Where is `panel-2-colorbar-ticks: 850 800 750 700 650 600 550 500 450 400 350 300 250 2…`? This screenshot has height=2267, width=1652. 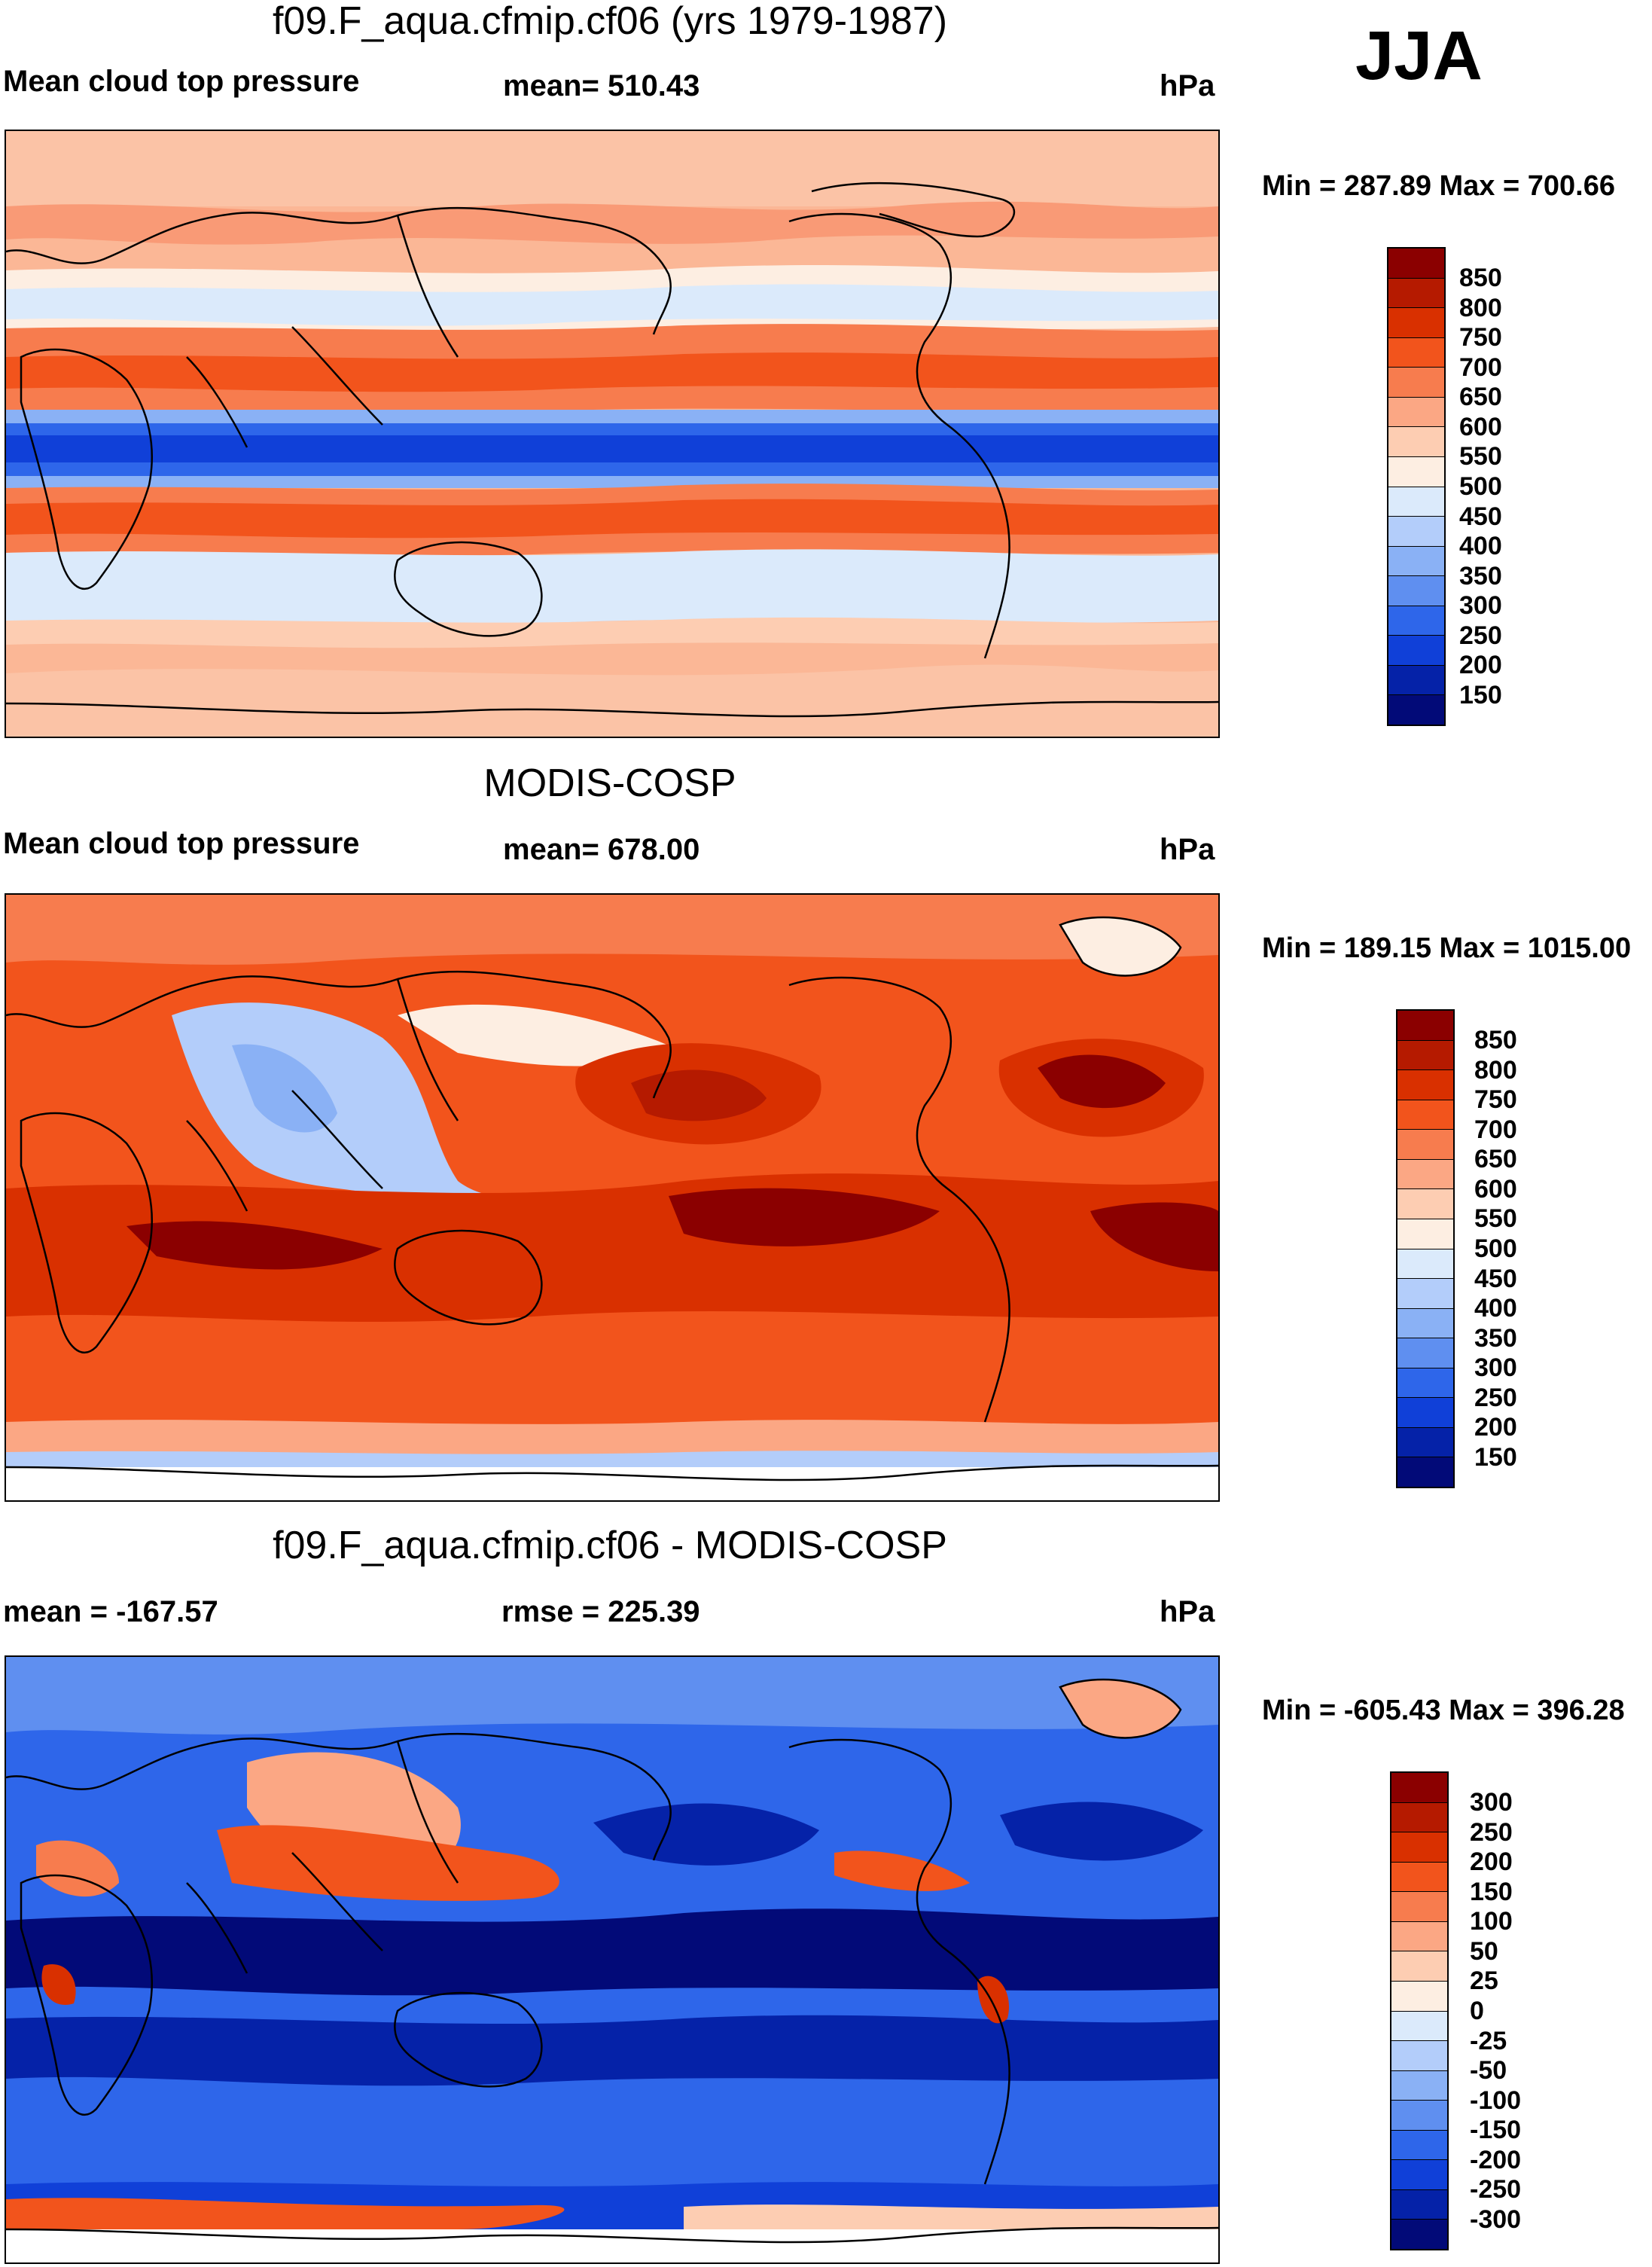
panel-2-colorbar-ticks: 850 800 750 700 650 600 550 500 450 400 350 300 250 2… is located at coordinates (1495, 1248).